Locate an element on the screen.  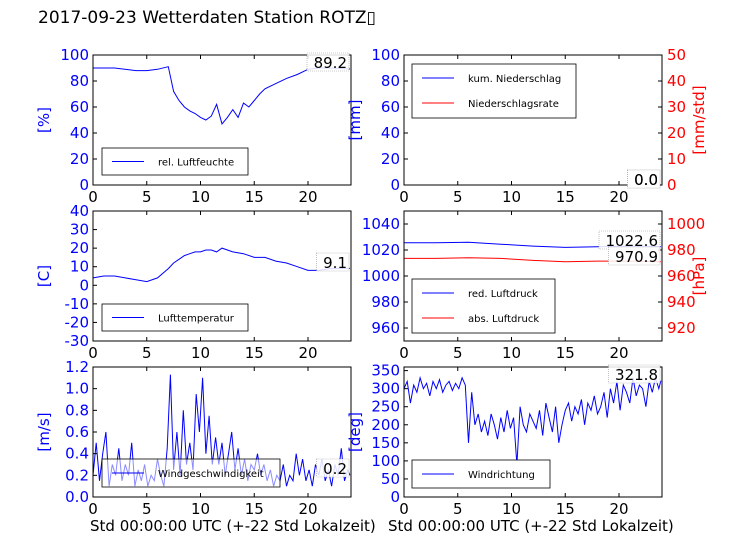
x-tick-label-precipitation: 20 is located at coordinates (618, 197).